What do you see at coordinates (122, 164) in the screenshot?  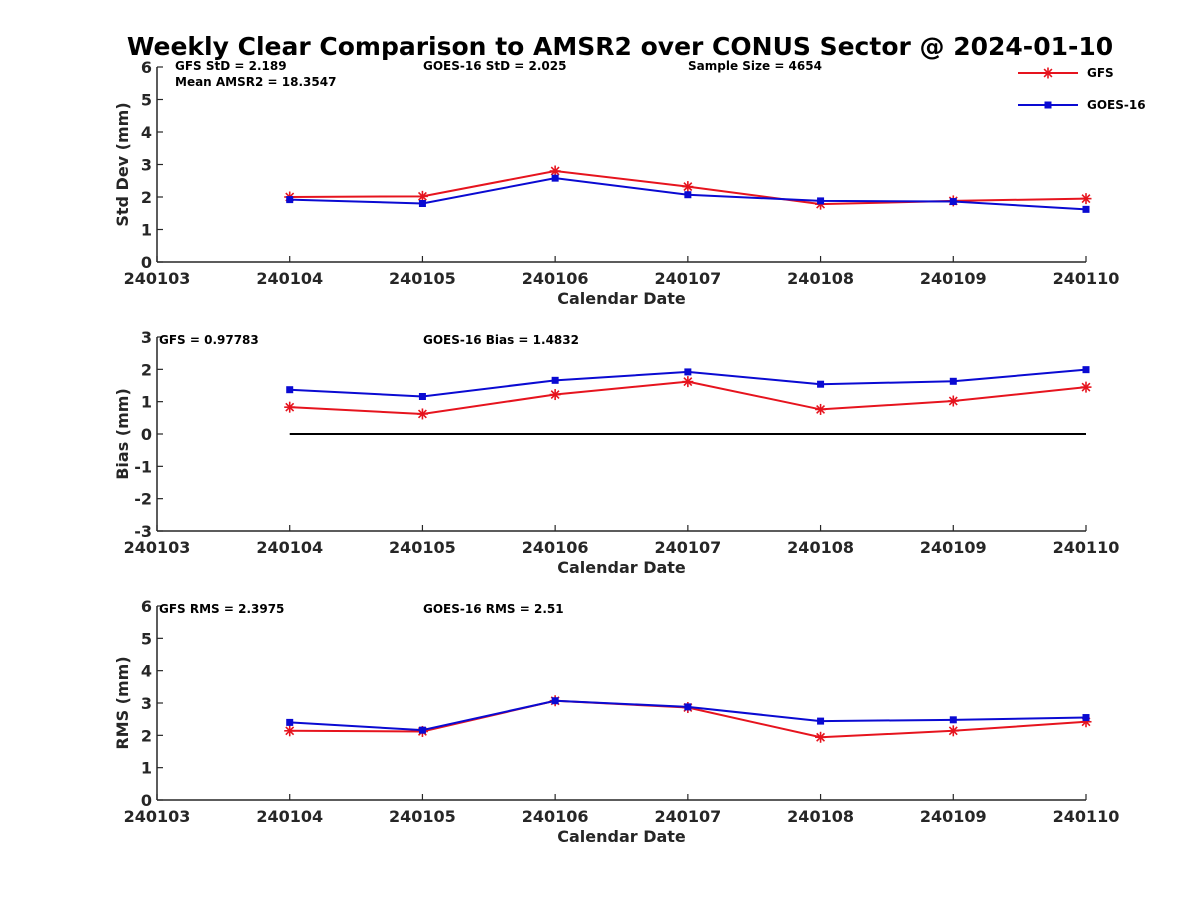 I see `y-axis-label: Std Dev (mm)` at bounding box center [122, 164].